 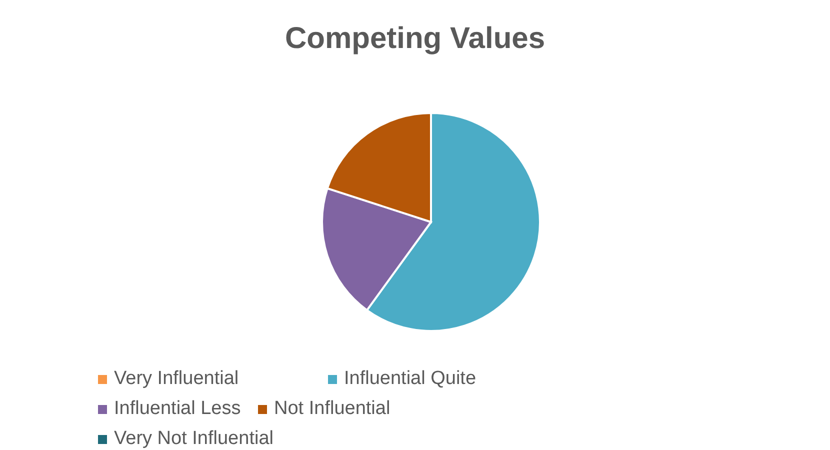 I want to click on chart-title: Competing Values, so click(x=415, y=39).